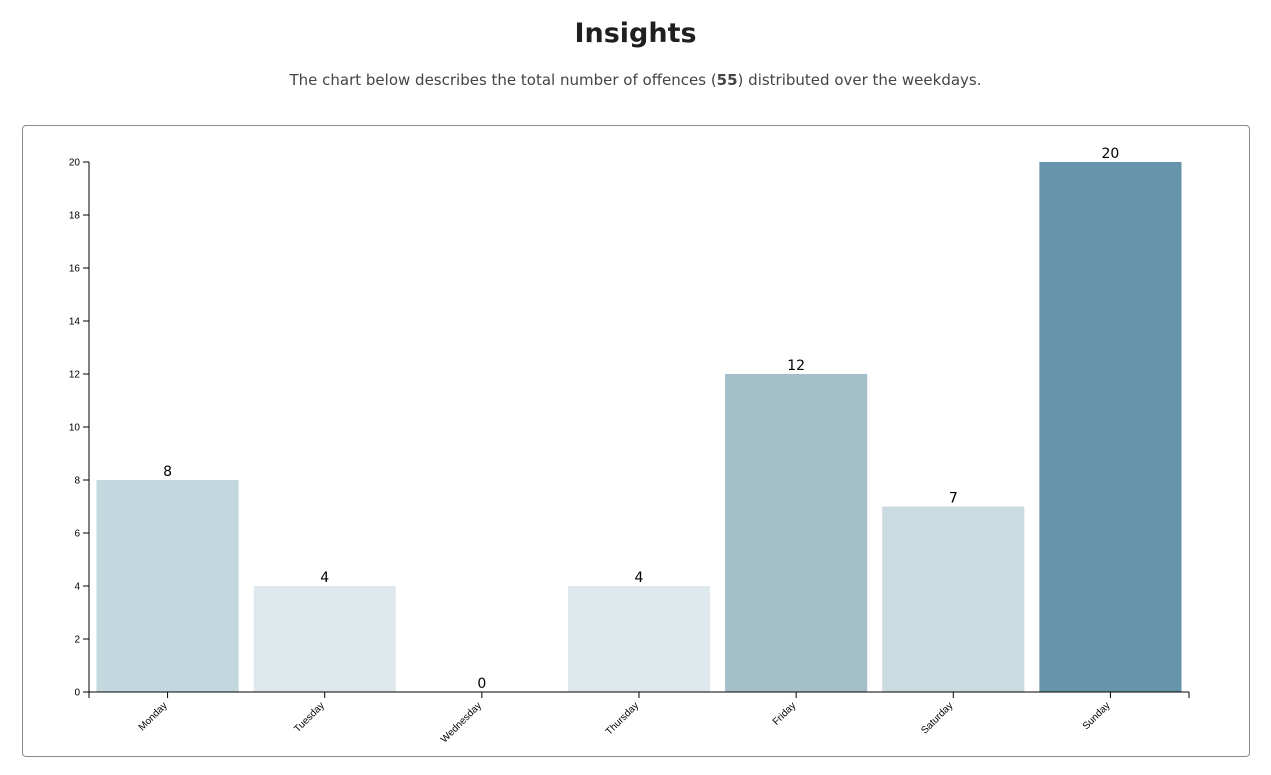 Image resolution: width=1271 pixels, height=775 pixels. I want to click on bar-friday, so click(796, 533).